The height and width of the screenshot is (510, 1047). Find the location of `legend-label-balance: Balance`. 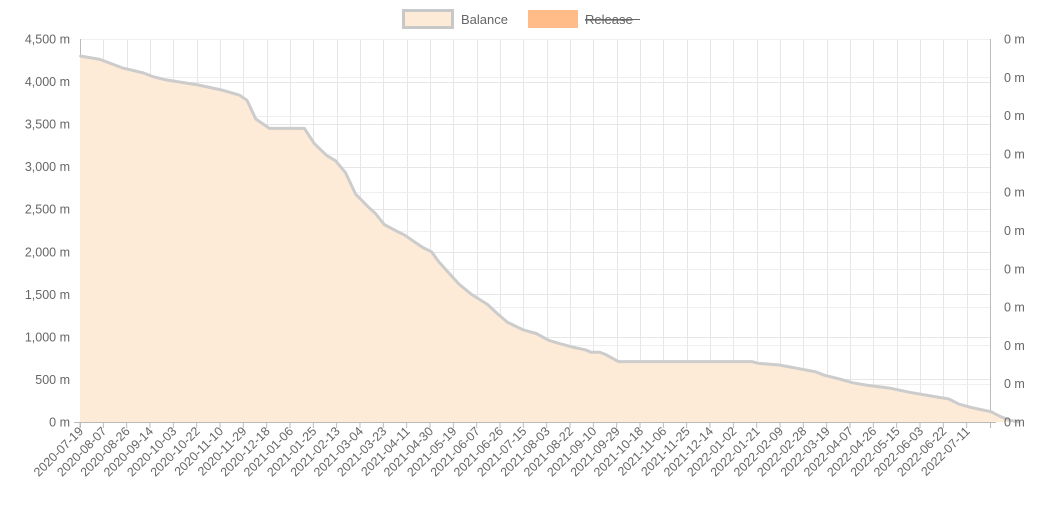

legend-label-balance: Balance is located at coordinates (484, 19).